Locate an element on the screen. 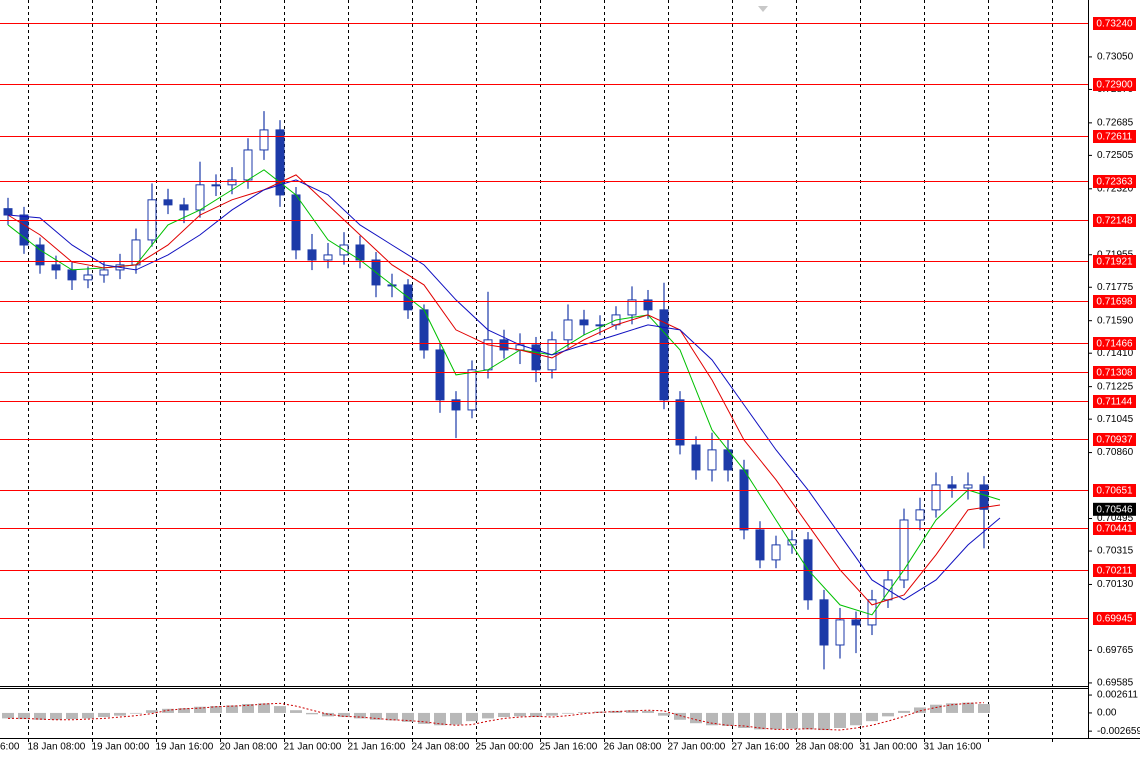 The width and height of the screenshot is (1140, 757). x-tick-label: 25 Jan 16:00 is located at coordinates (569, 747).